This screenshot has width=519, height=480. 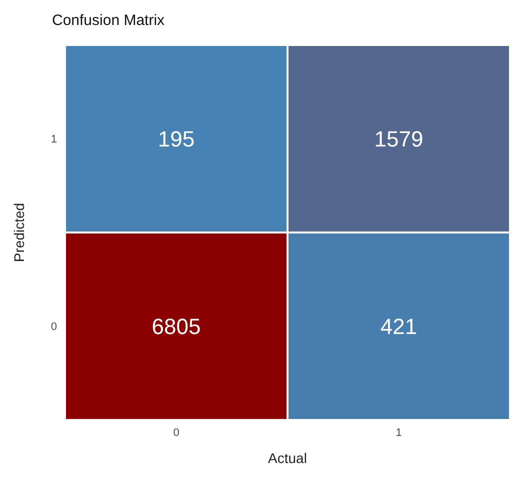 I want to click on x-axis-title: Actual, so click(x=287, y=458).